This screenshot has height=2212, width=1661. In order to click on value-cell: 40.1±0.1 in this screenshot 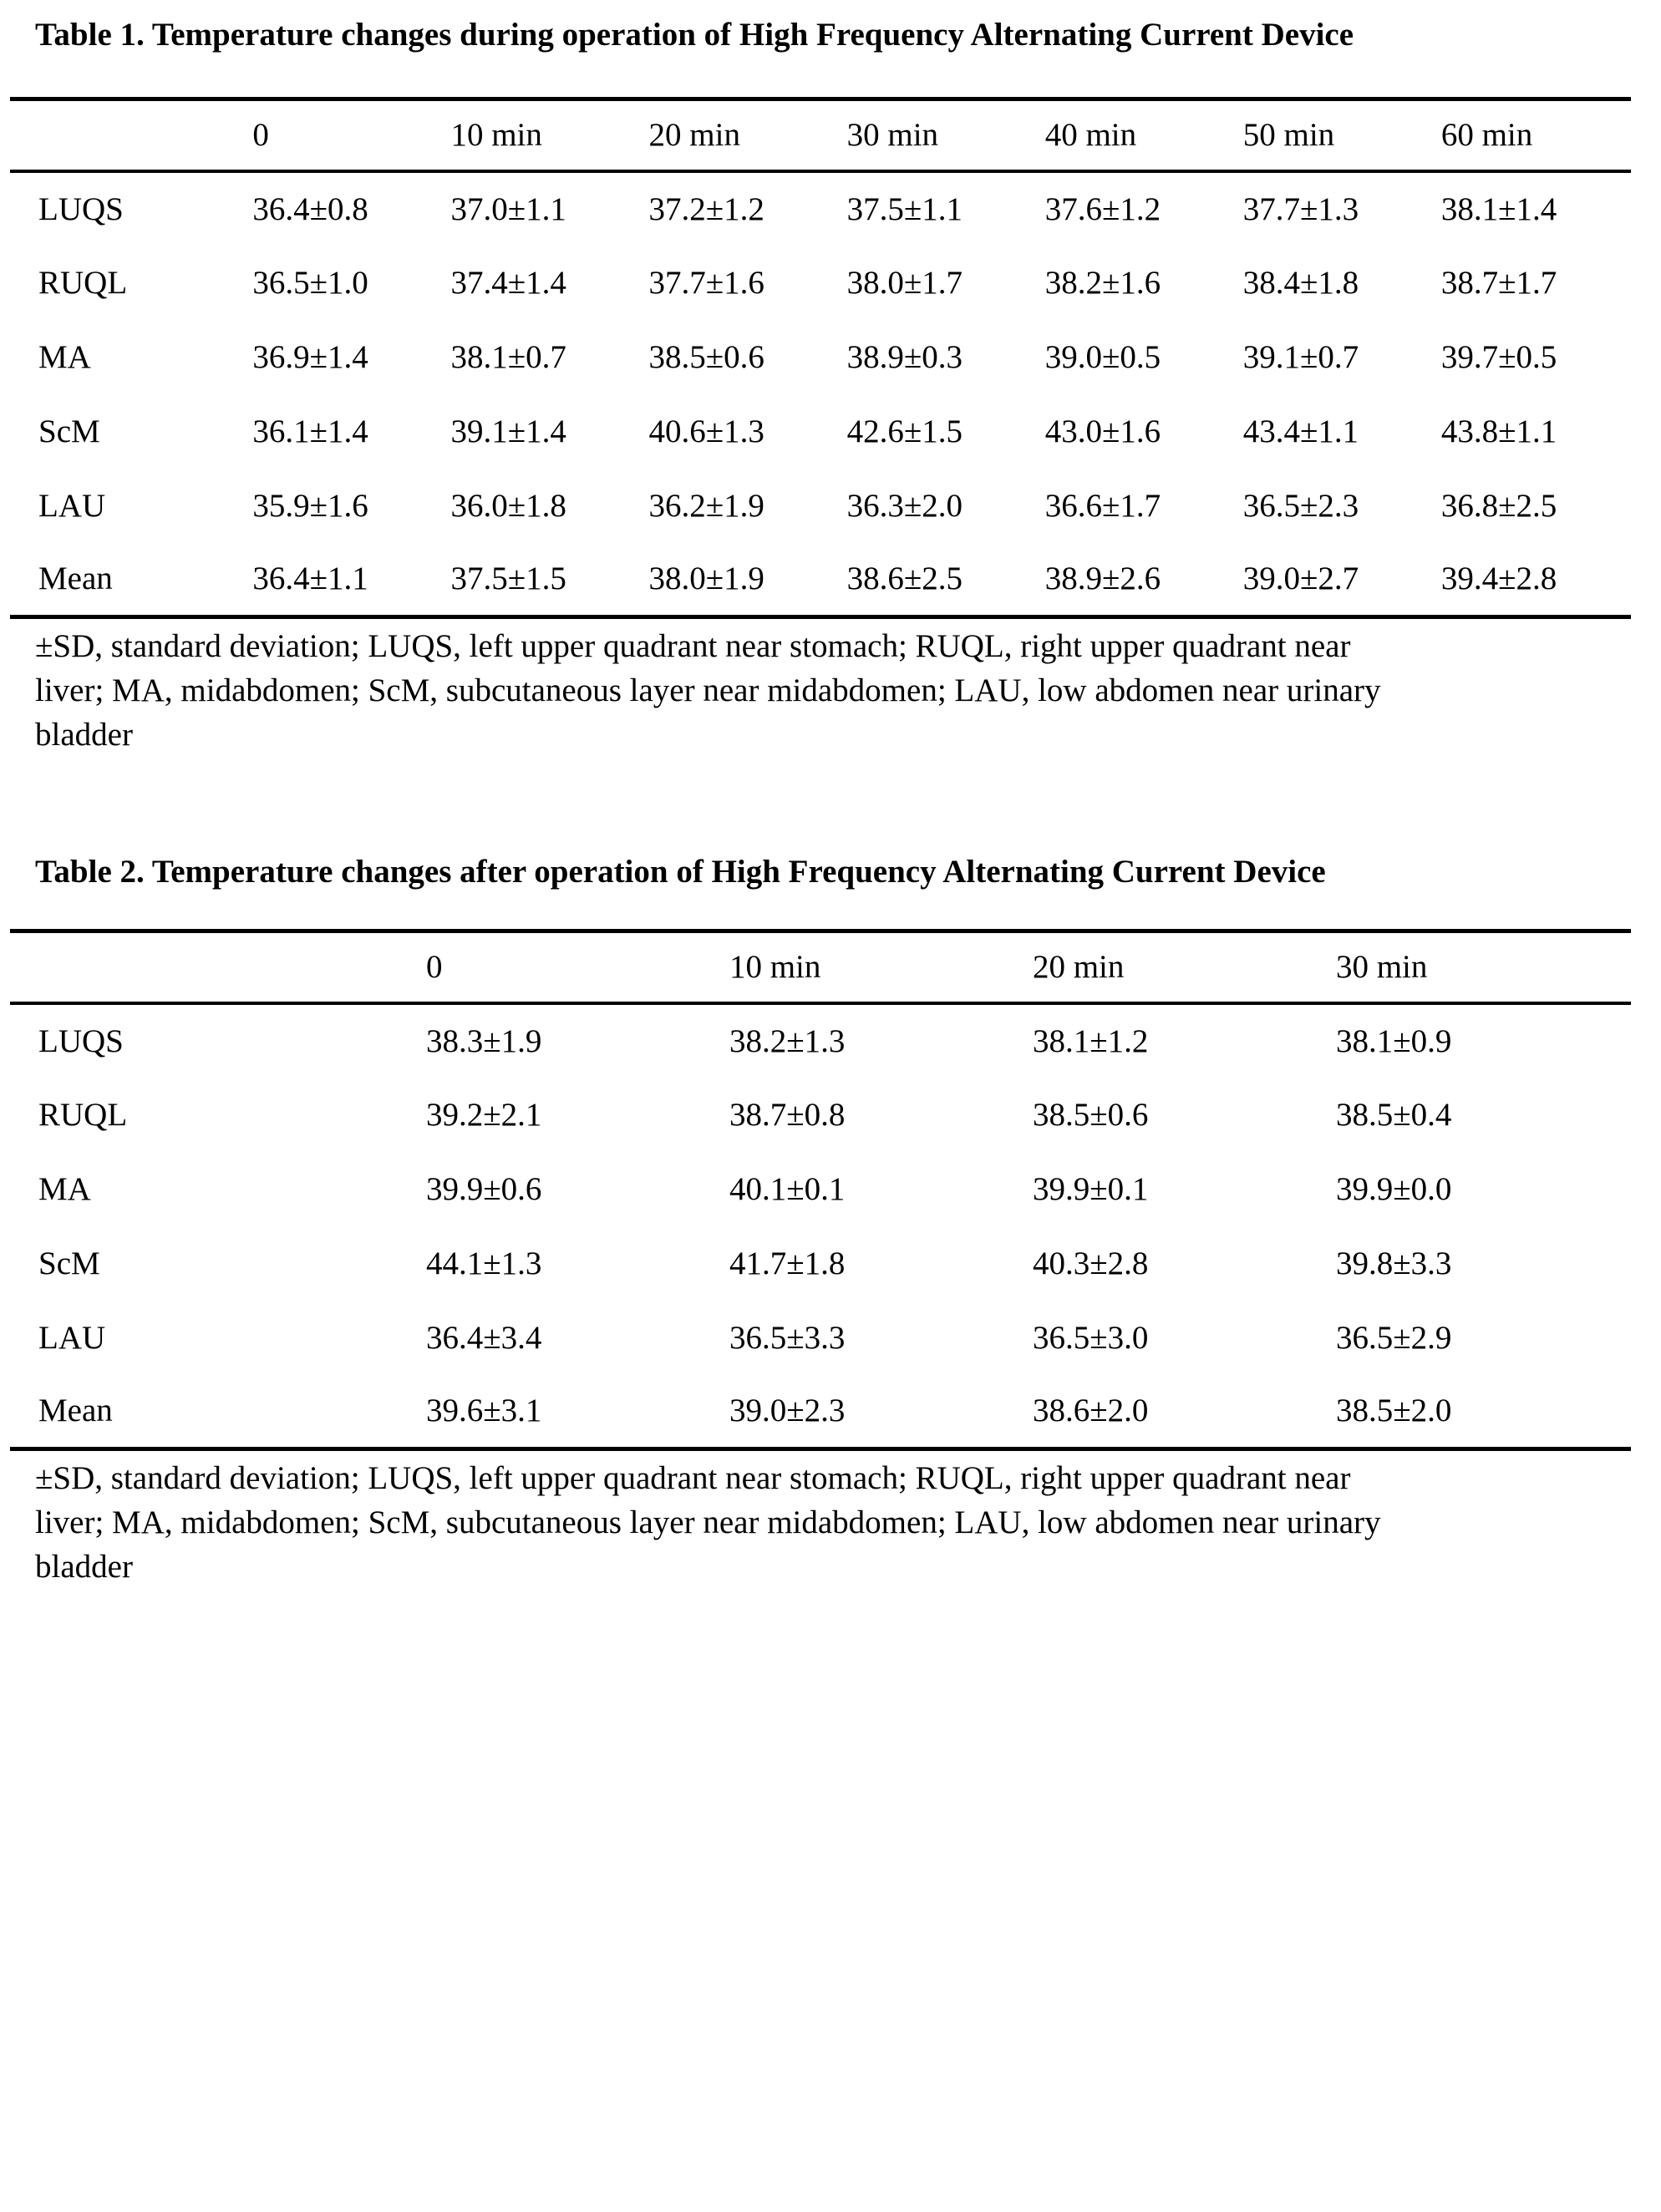, I will do `click(787, 1188)`.